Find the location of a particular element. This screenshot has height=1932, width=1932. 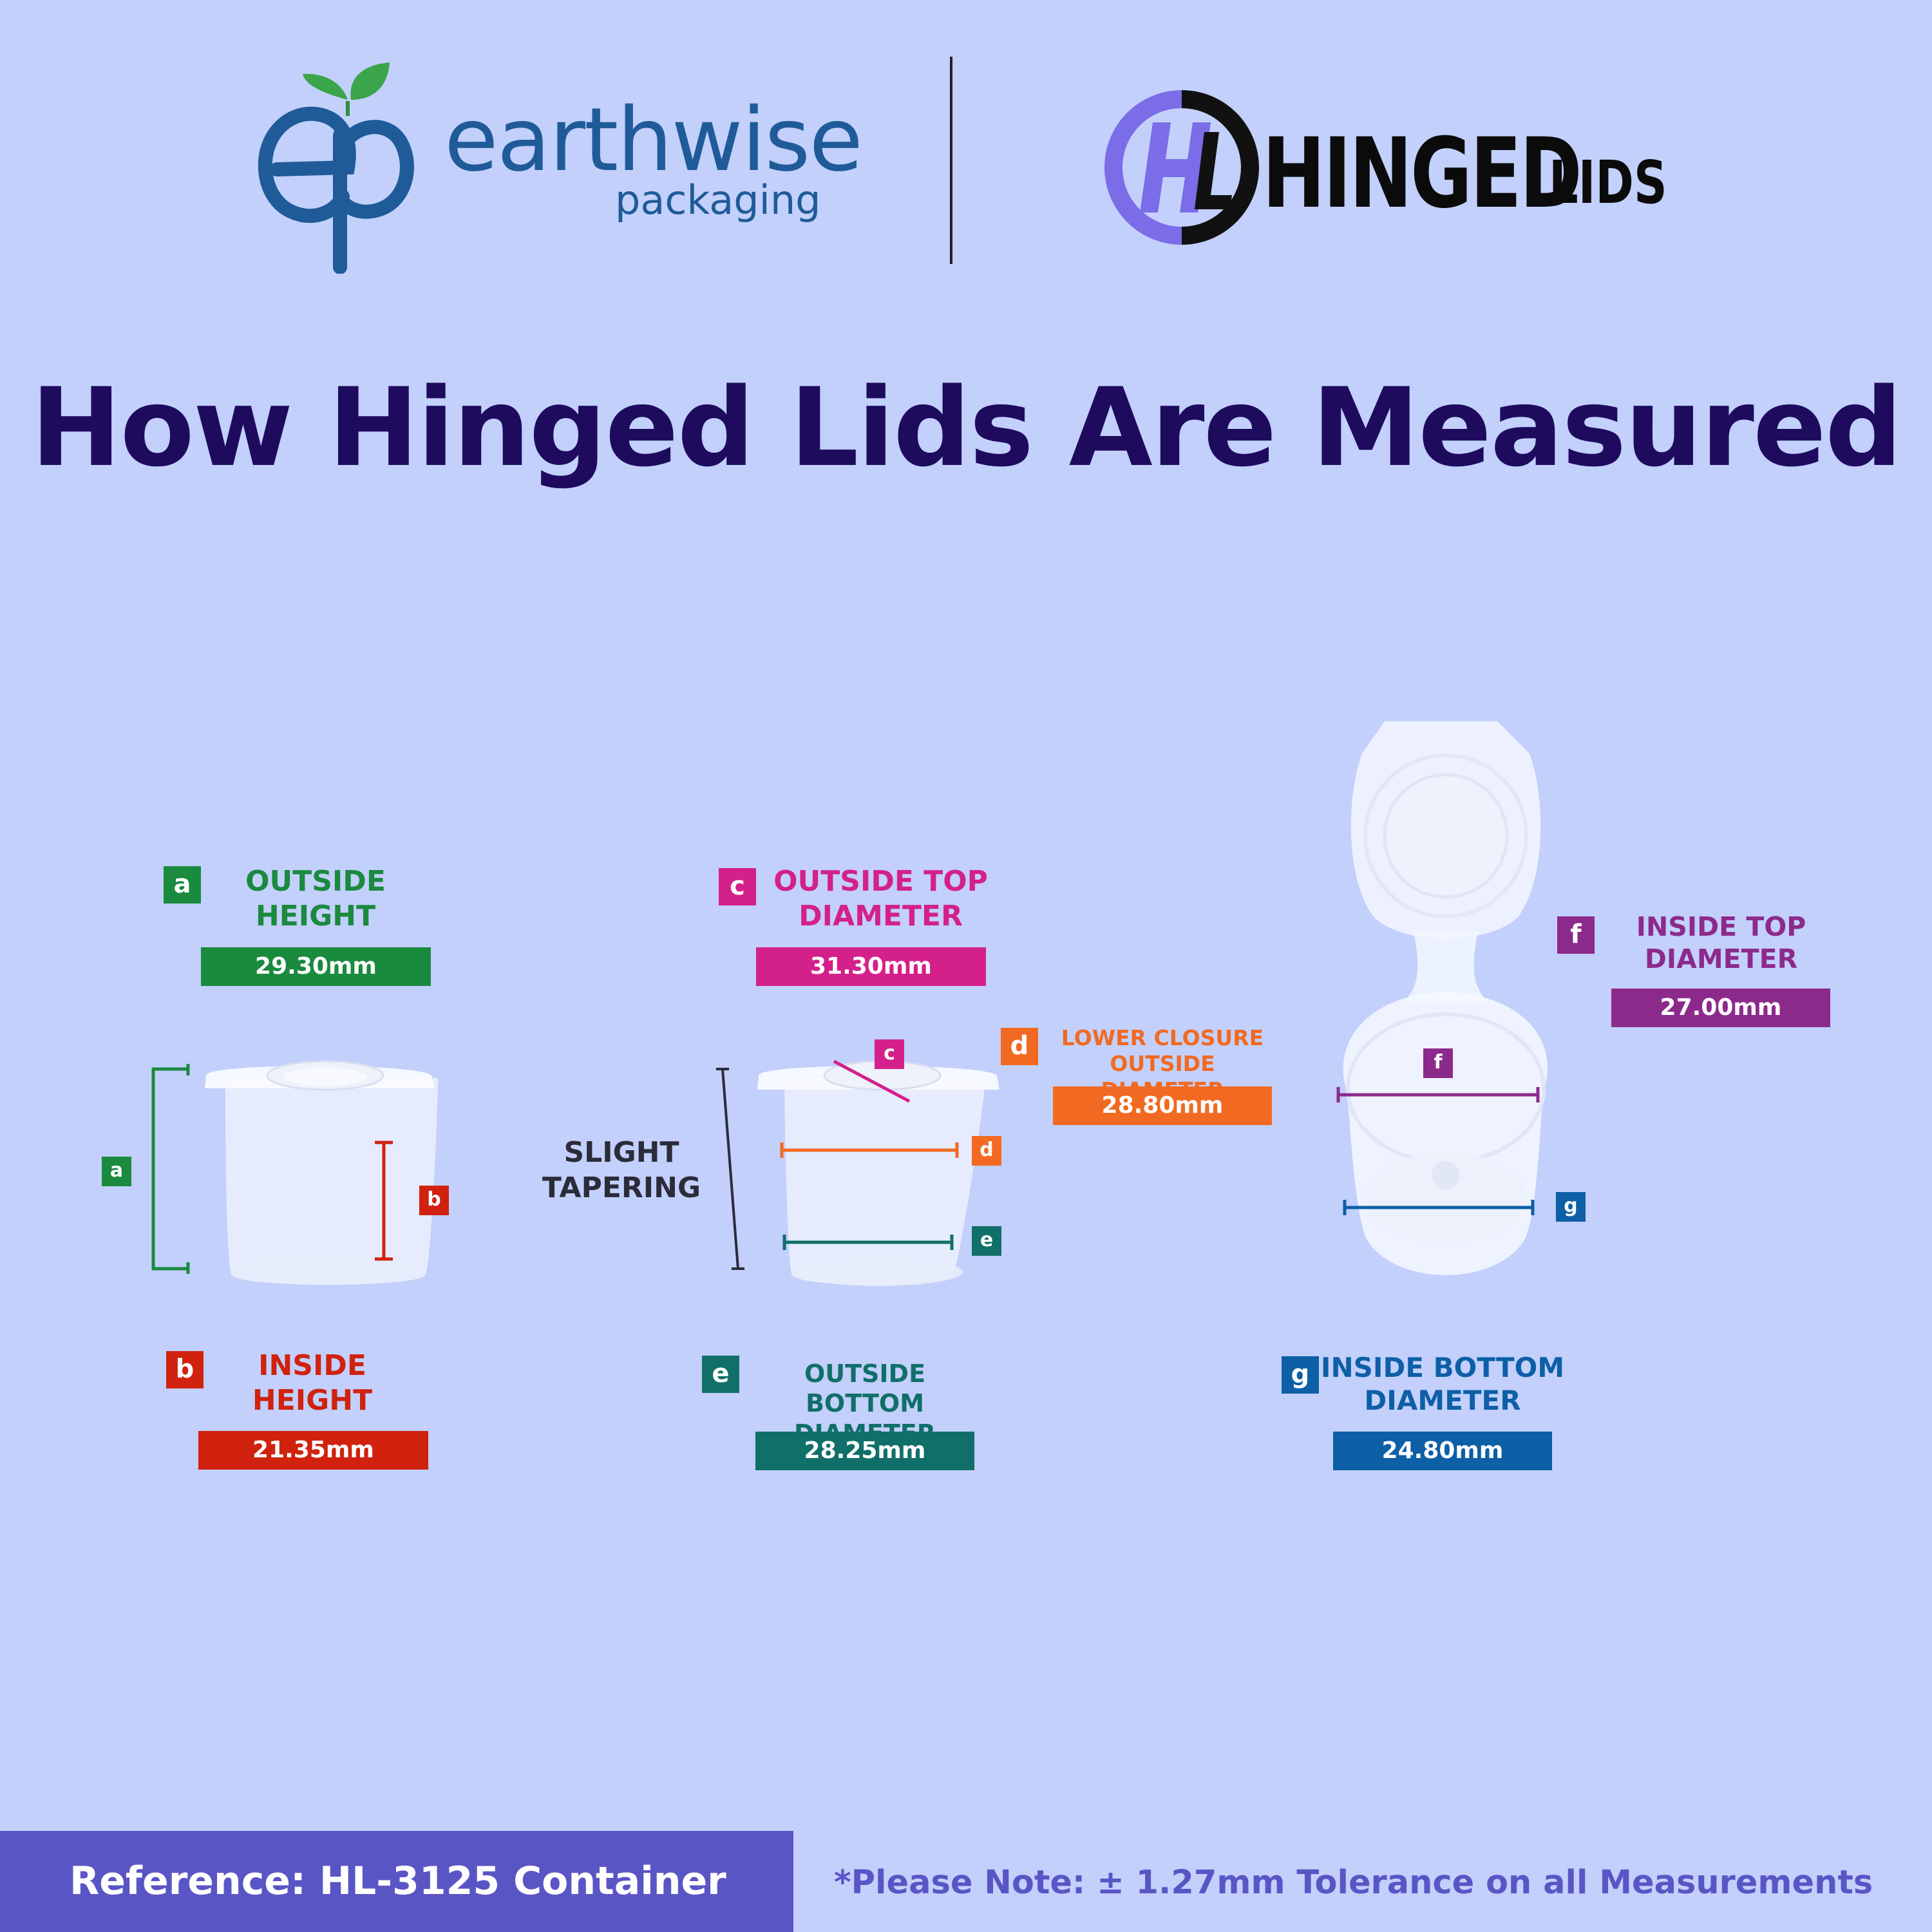

note-slight-tapering: SLIGHT TAPERING is located at coordinates (621, 1170).